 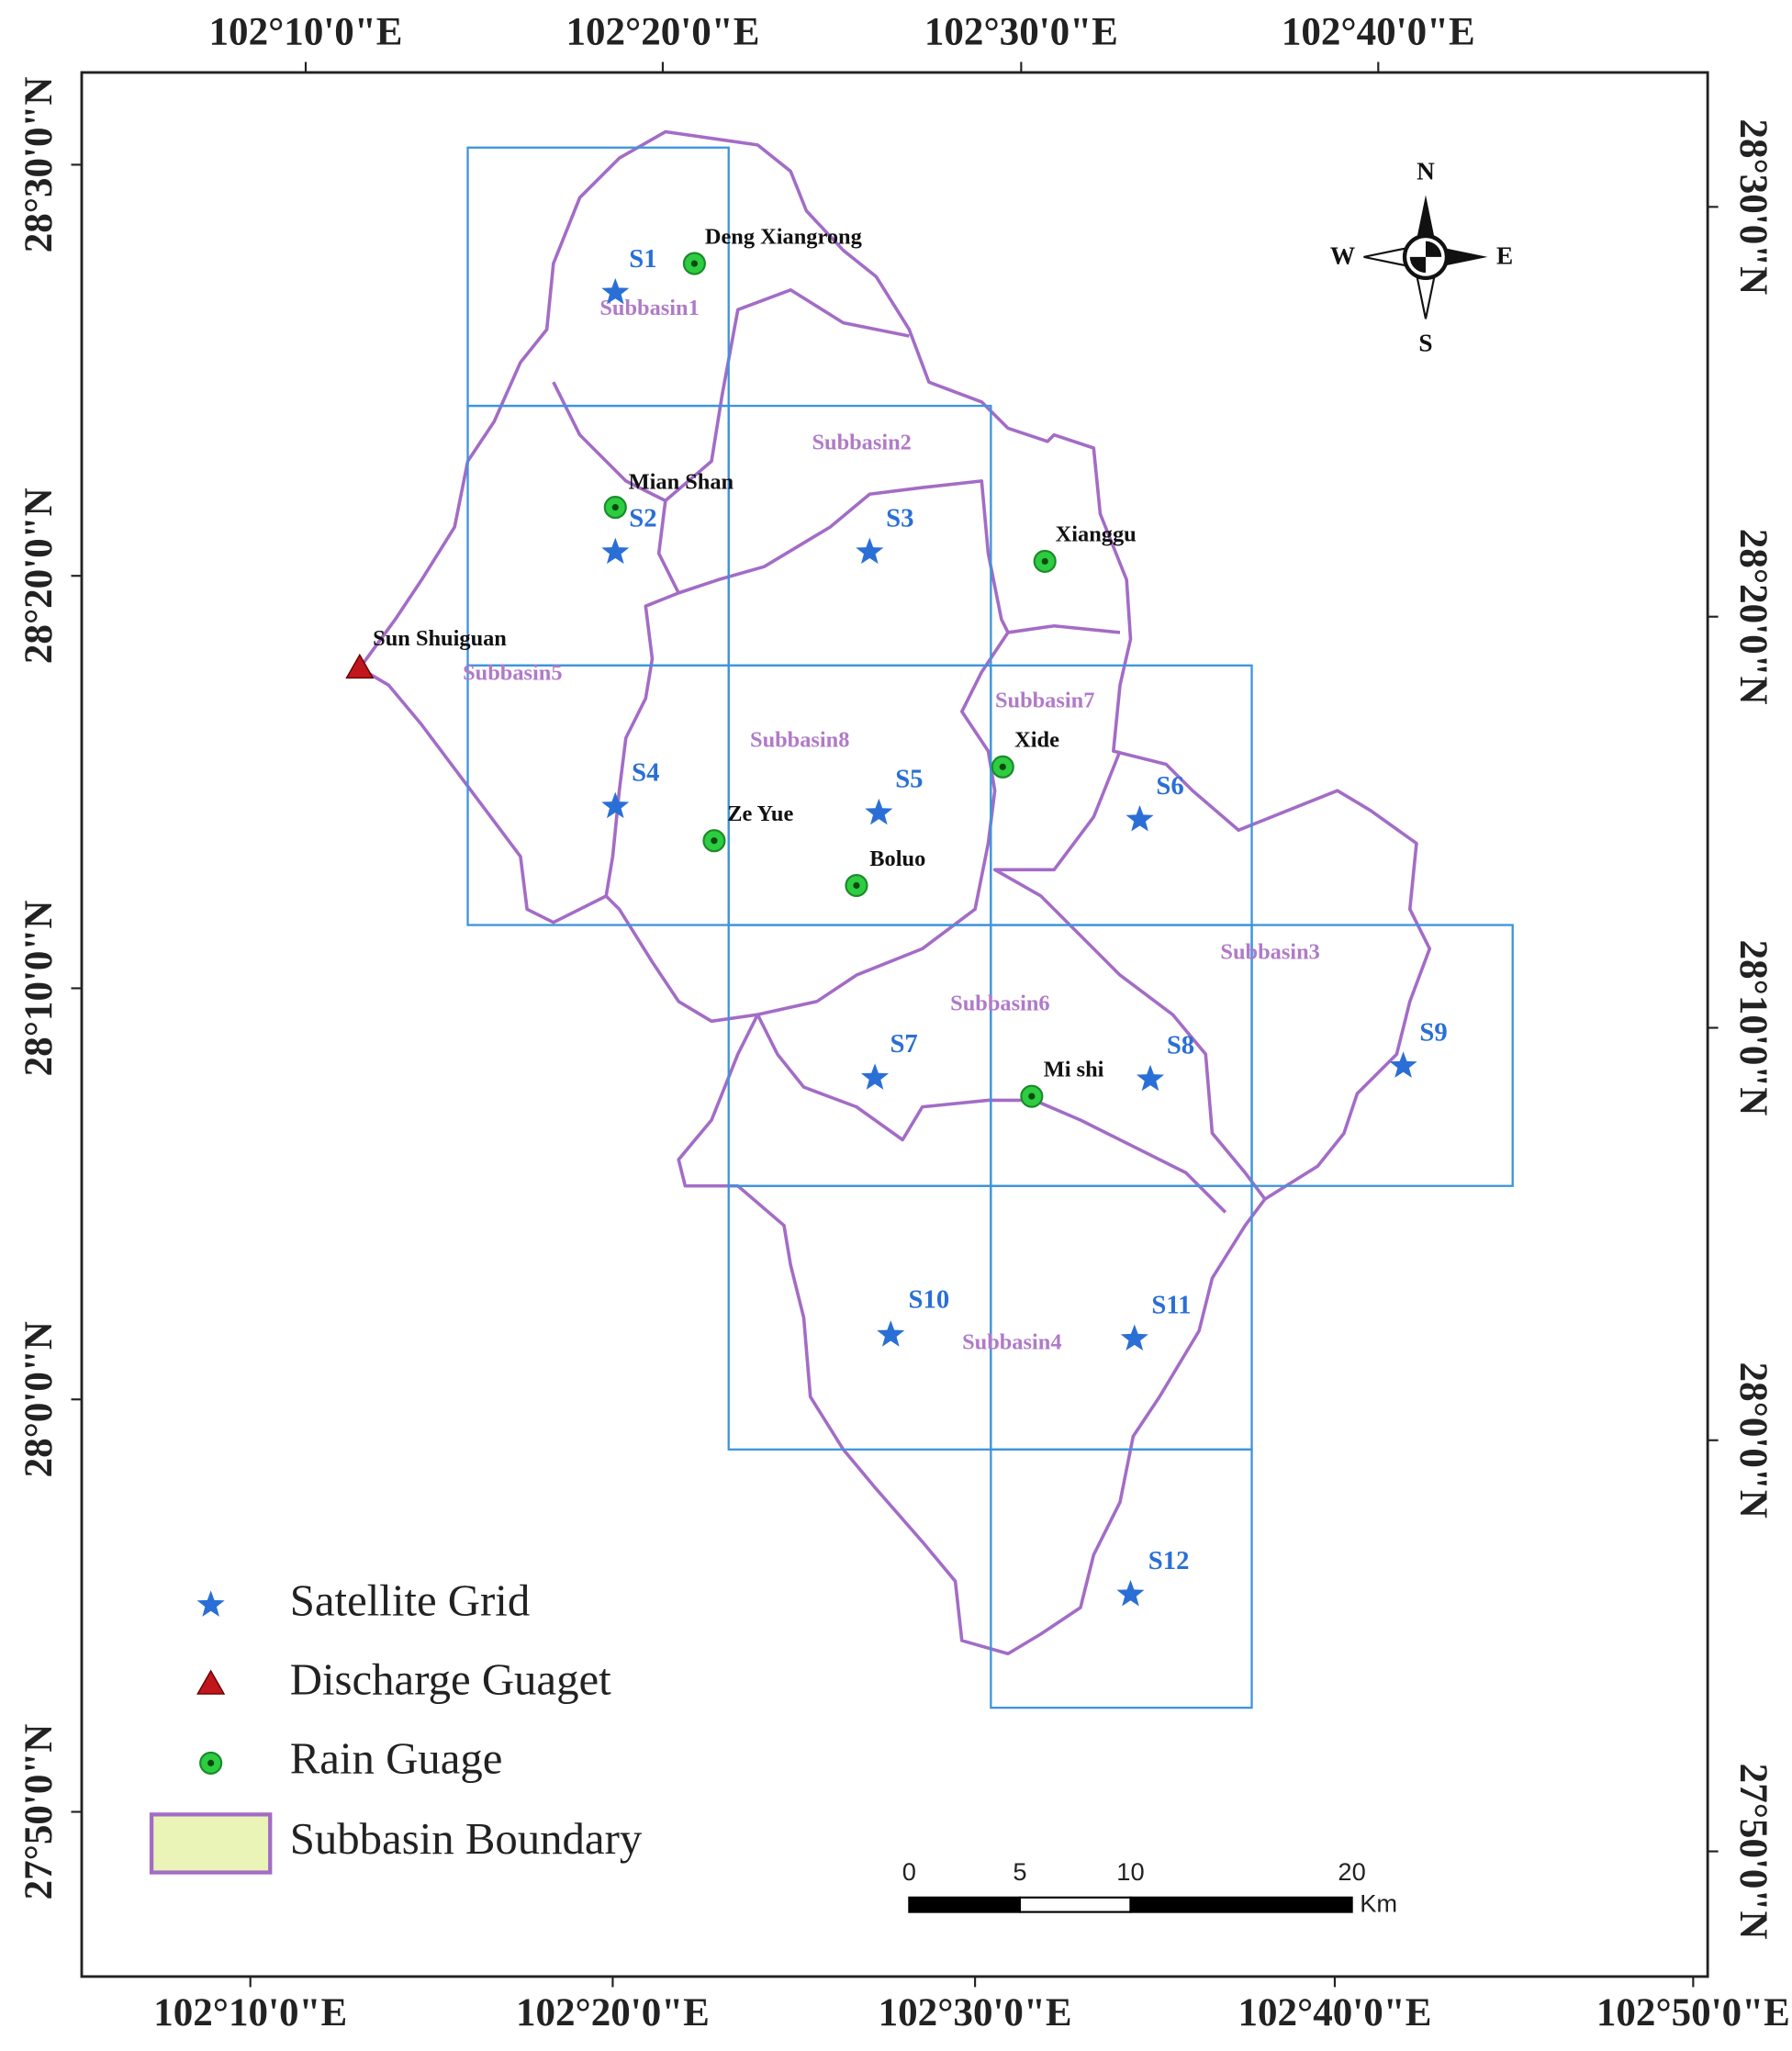 I want to click on subbasin-label: Subbasin4, so click(x=1011, y=1342).